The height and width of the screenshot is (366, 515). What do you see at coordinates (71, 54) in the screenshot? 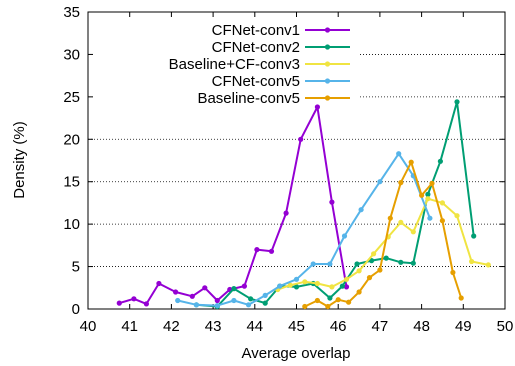
I see `y-tick-label: 30` at bounding box center [71, 54].